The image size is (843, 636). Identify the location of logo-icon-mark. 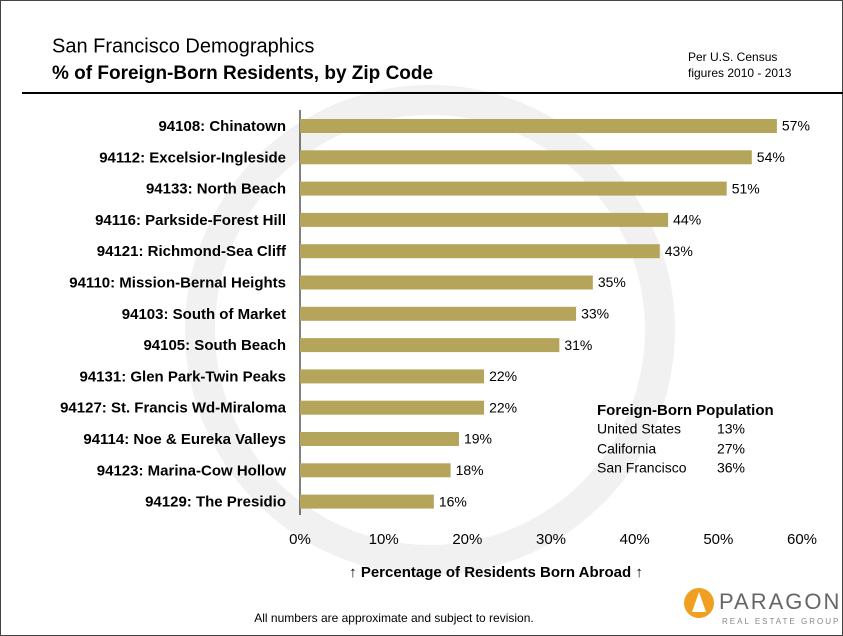
(699, 602).